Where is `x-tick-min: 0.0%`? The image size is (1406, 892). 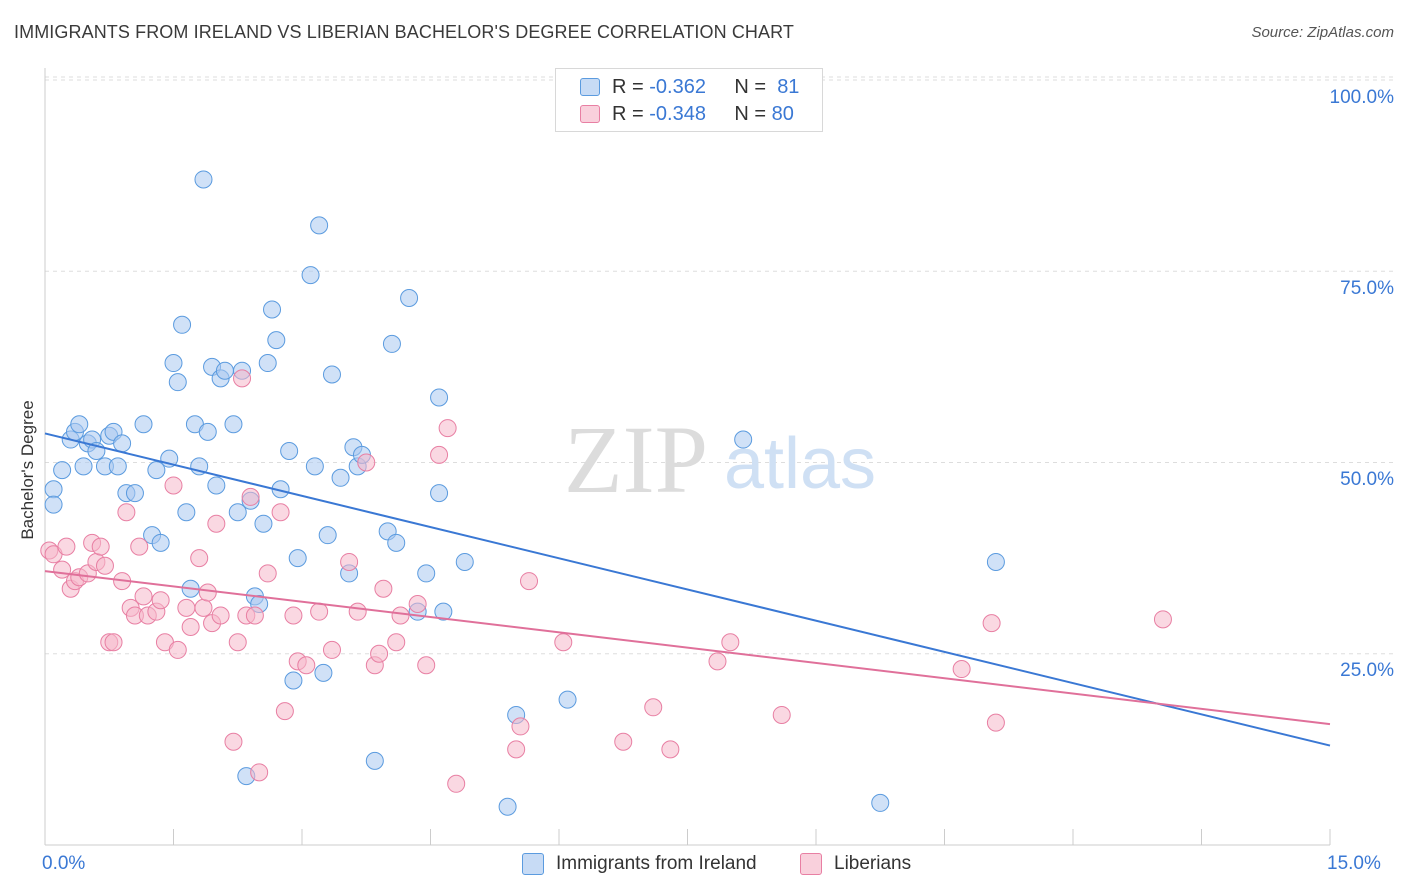
x-tick-min: 0.0% is located at coordinates (64, 863).